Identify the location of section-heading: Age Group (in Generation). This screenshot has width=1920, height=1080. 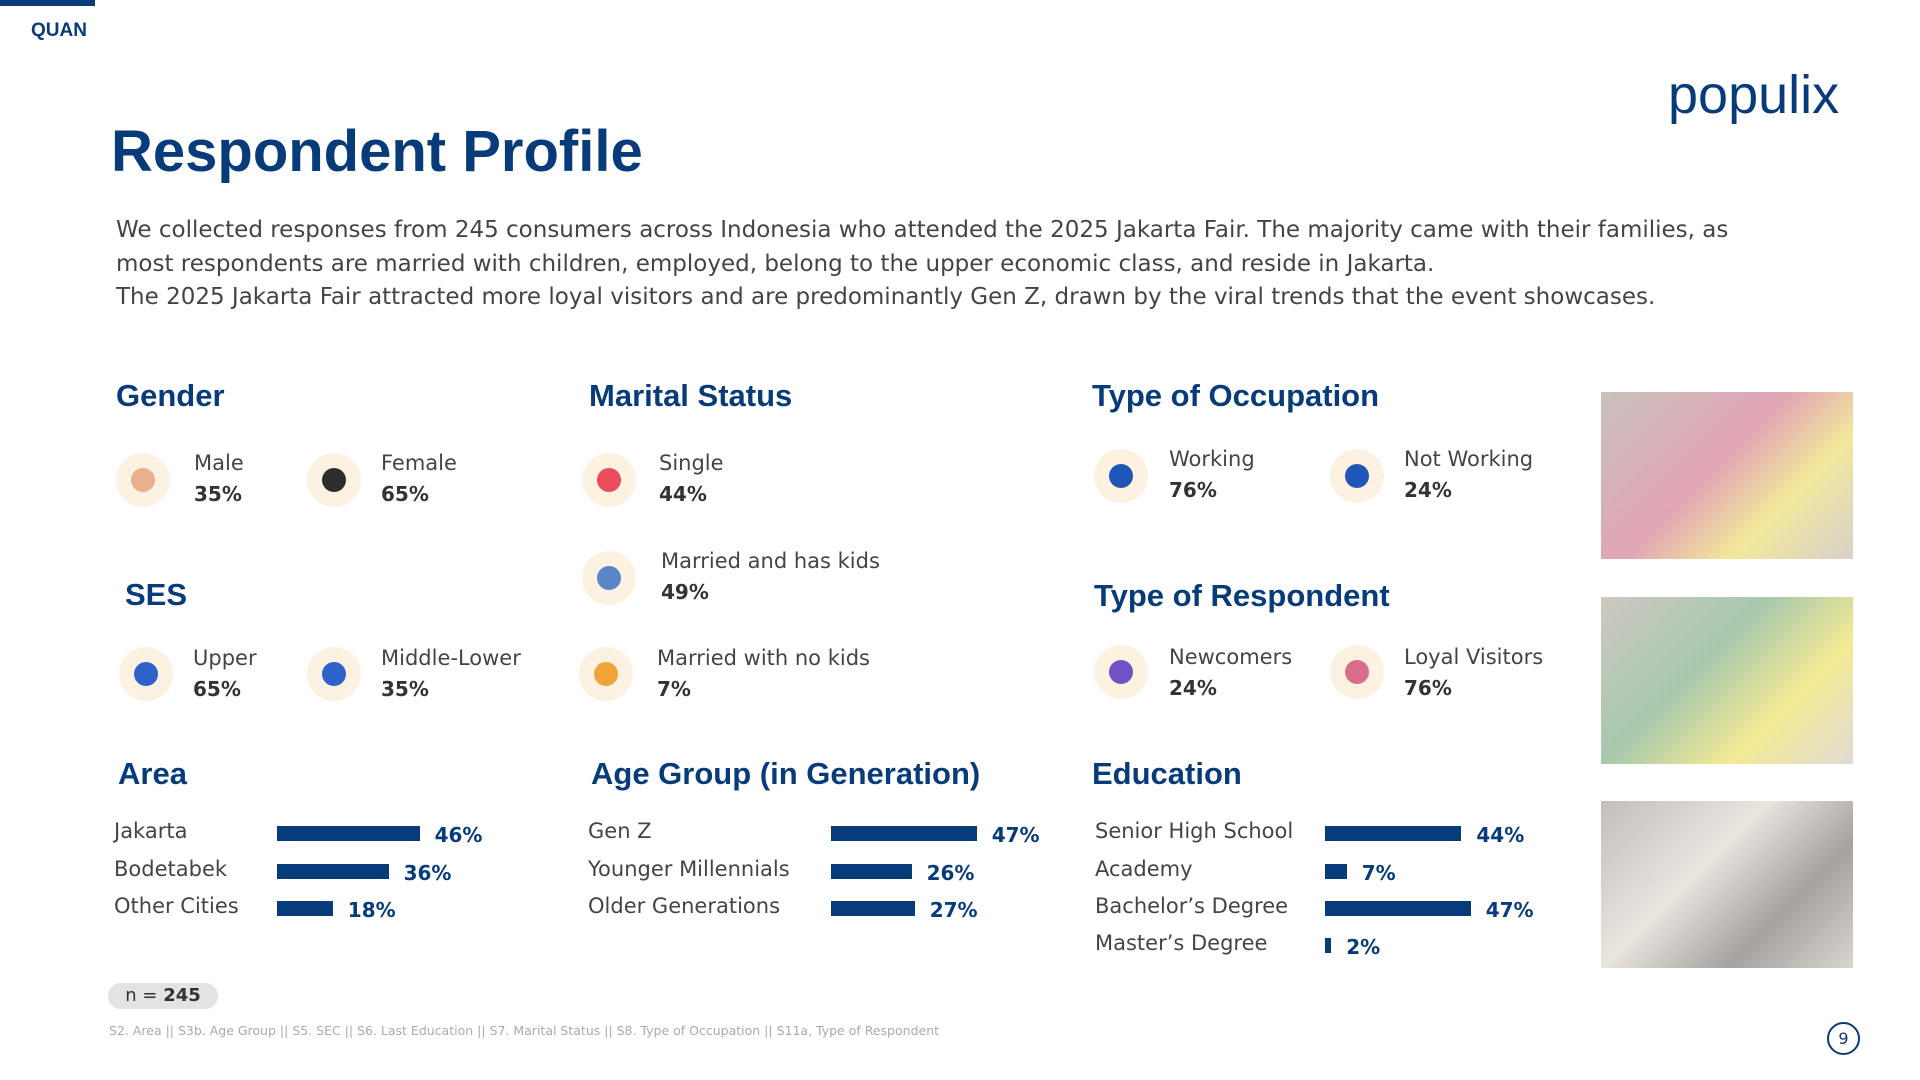
(786, 773).